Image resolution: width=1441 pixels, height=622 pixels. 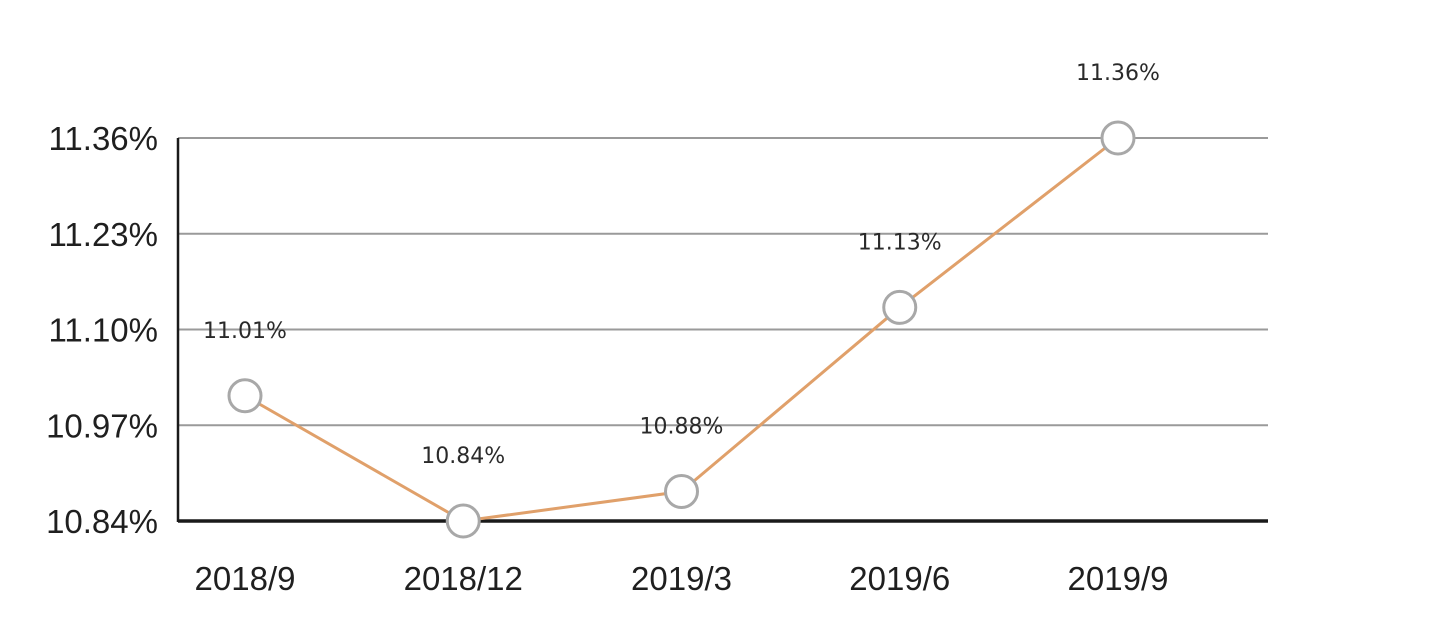 I want to click on y-tick-label: 11.23%, so click(x=103, y=234).